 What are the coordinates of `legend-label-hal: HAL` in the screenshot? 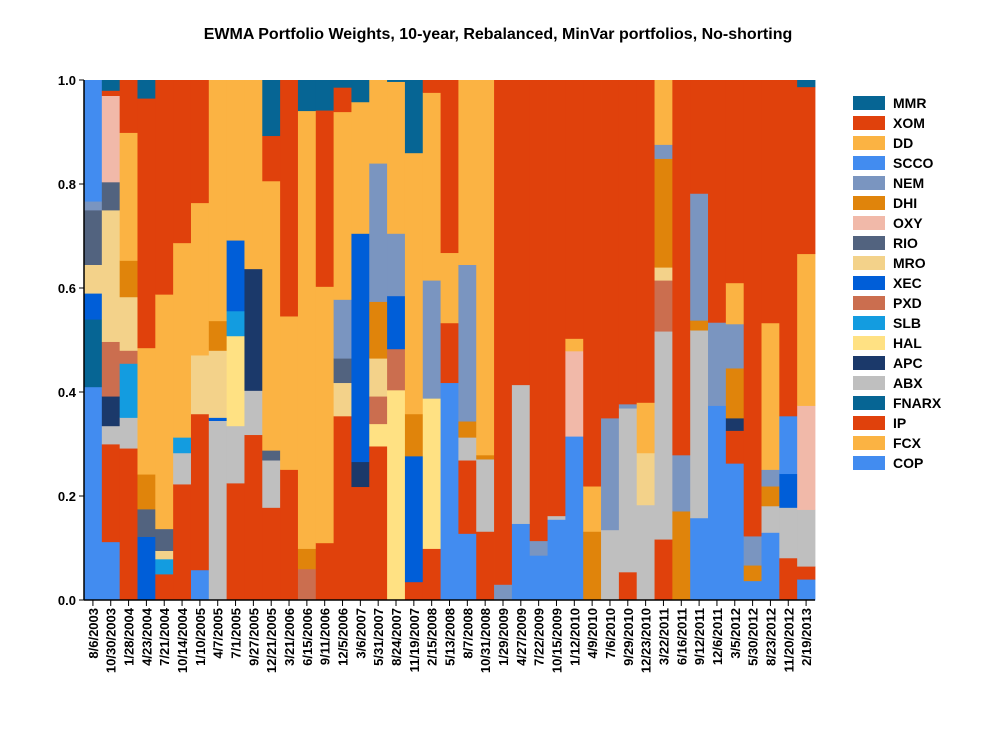 It's located at (907, 343).